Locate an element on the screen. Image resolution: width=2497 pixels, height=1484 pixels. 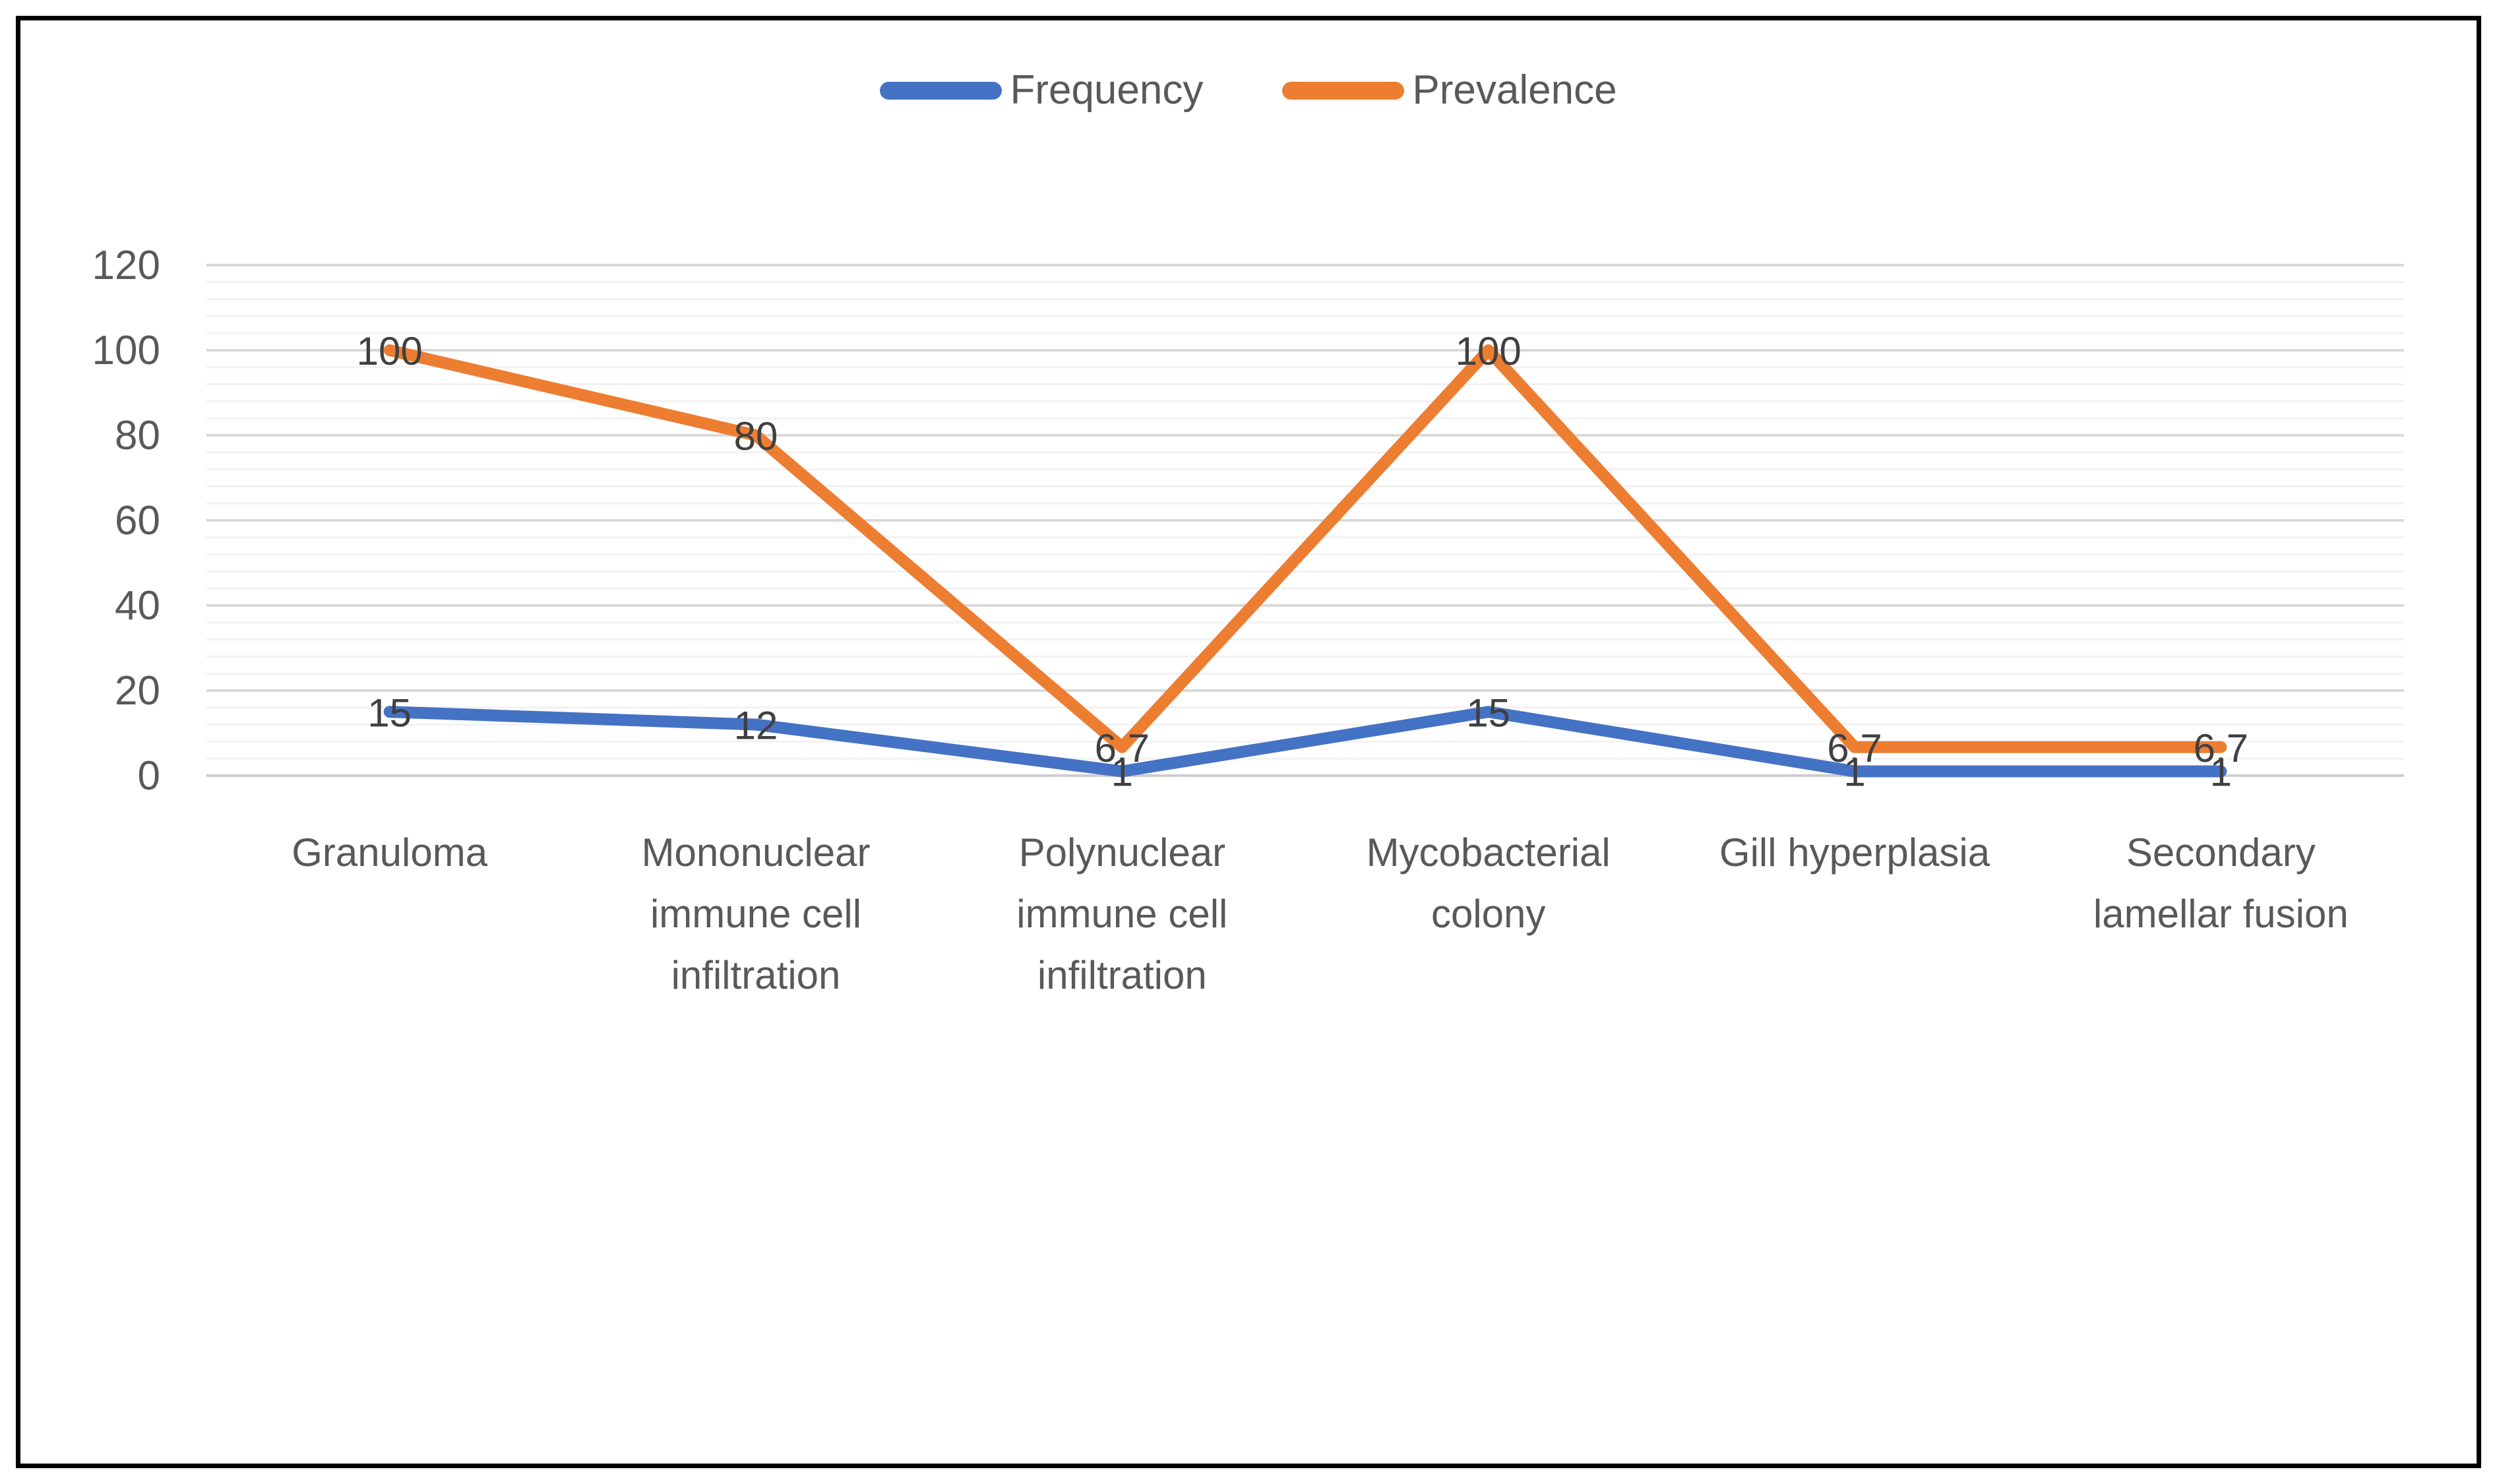
y-axis-tick-label: 80 is located at coordinates (138, 435).